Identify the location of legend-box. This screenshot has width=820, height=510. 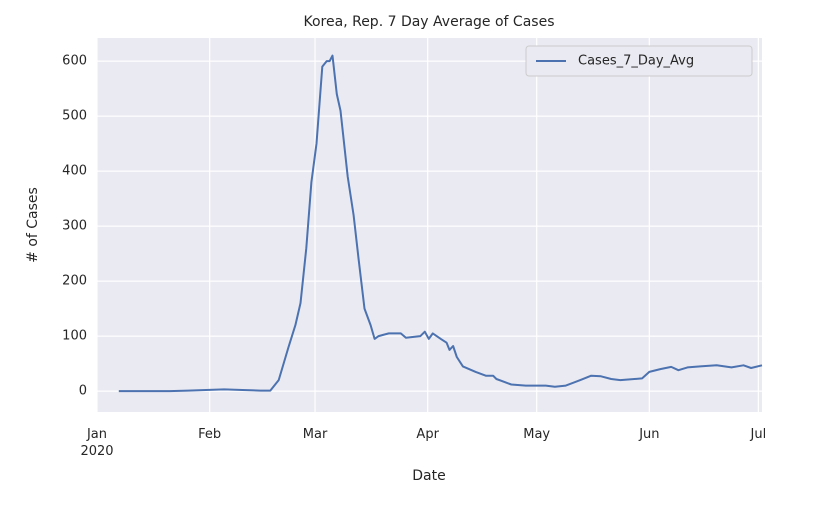
(639, 61).